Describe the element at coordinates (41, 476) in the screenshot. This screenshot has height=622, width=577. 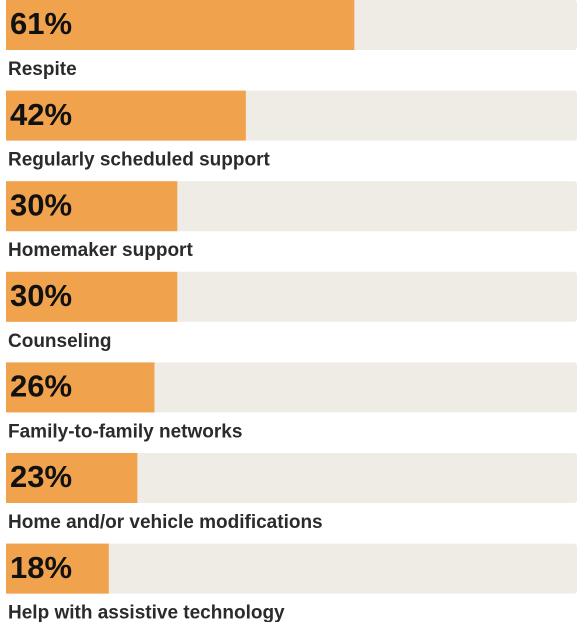
I see `value-label: 23%` at that location.